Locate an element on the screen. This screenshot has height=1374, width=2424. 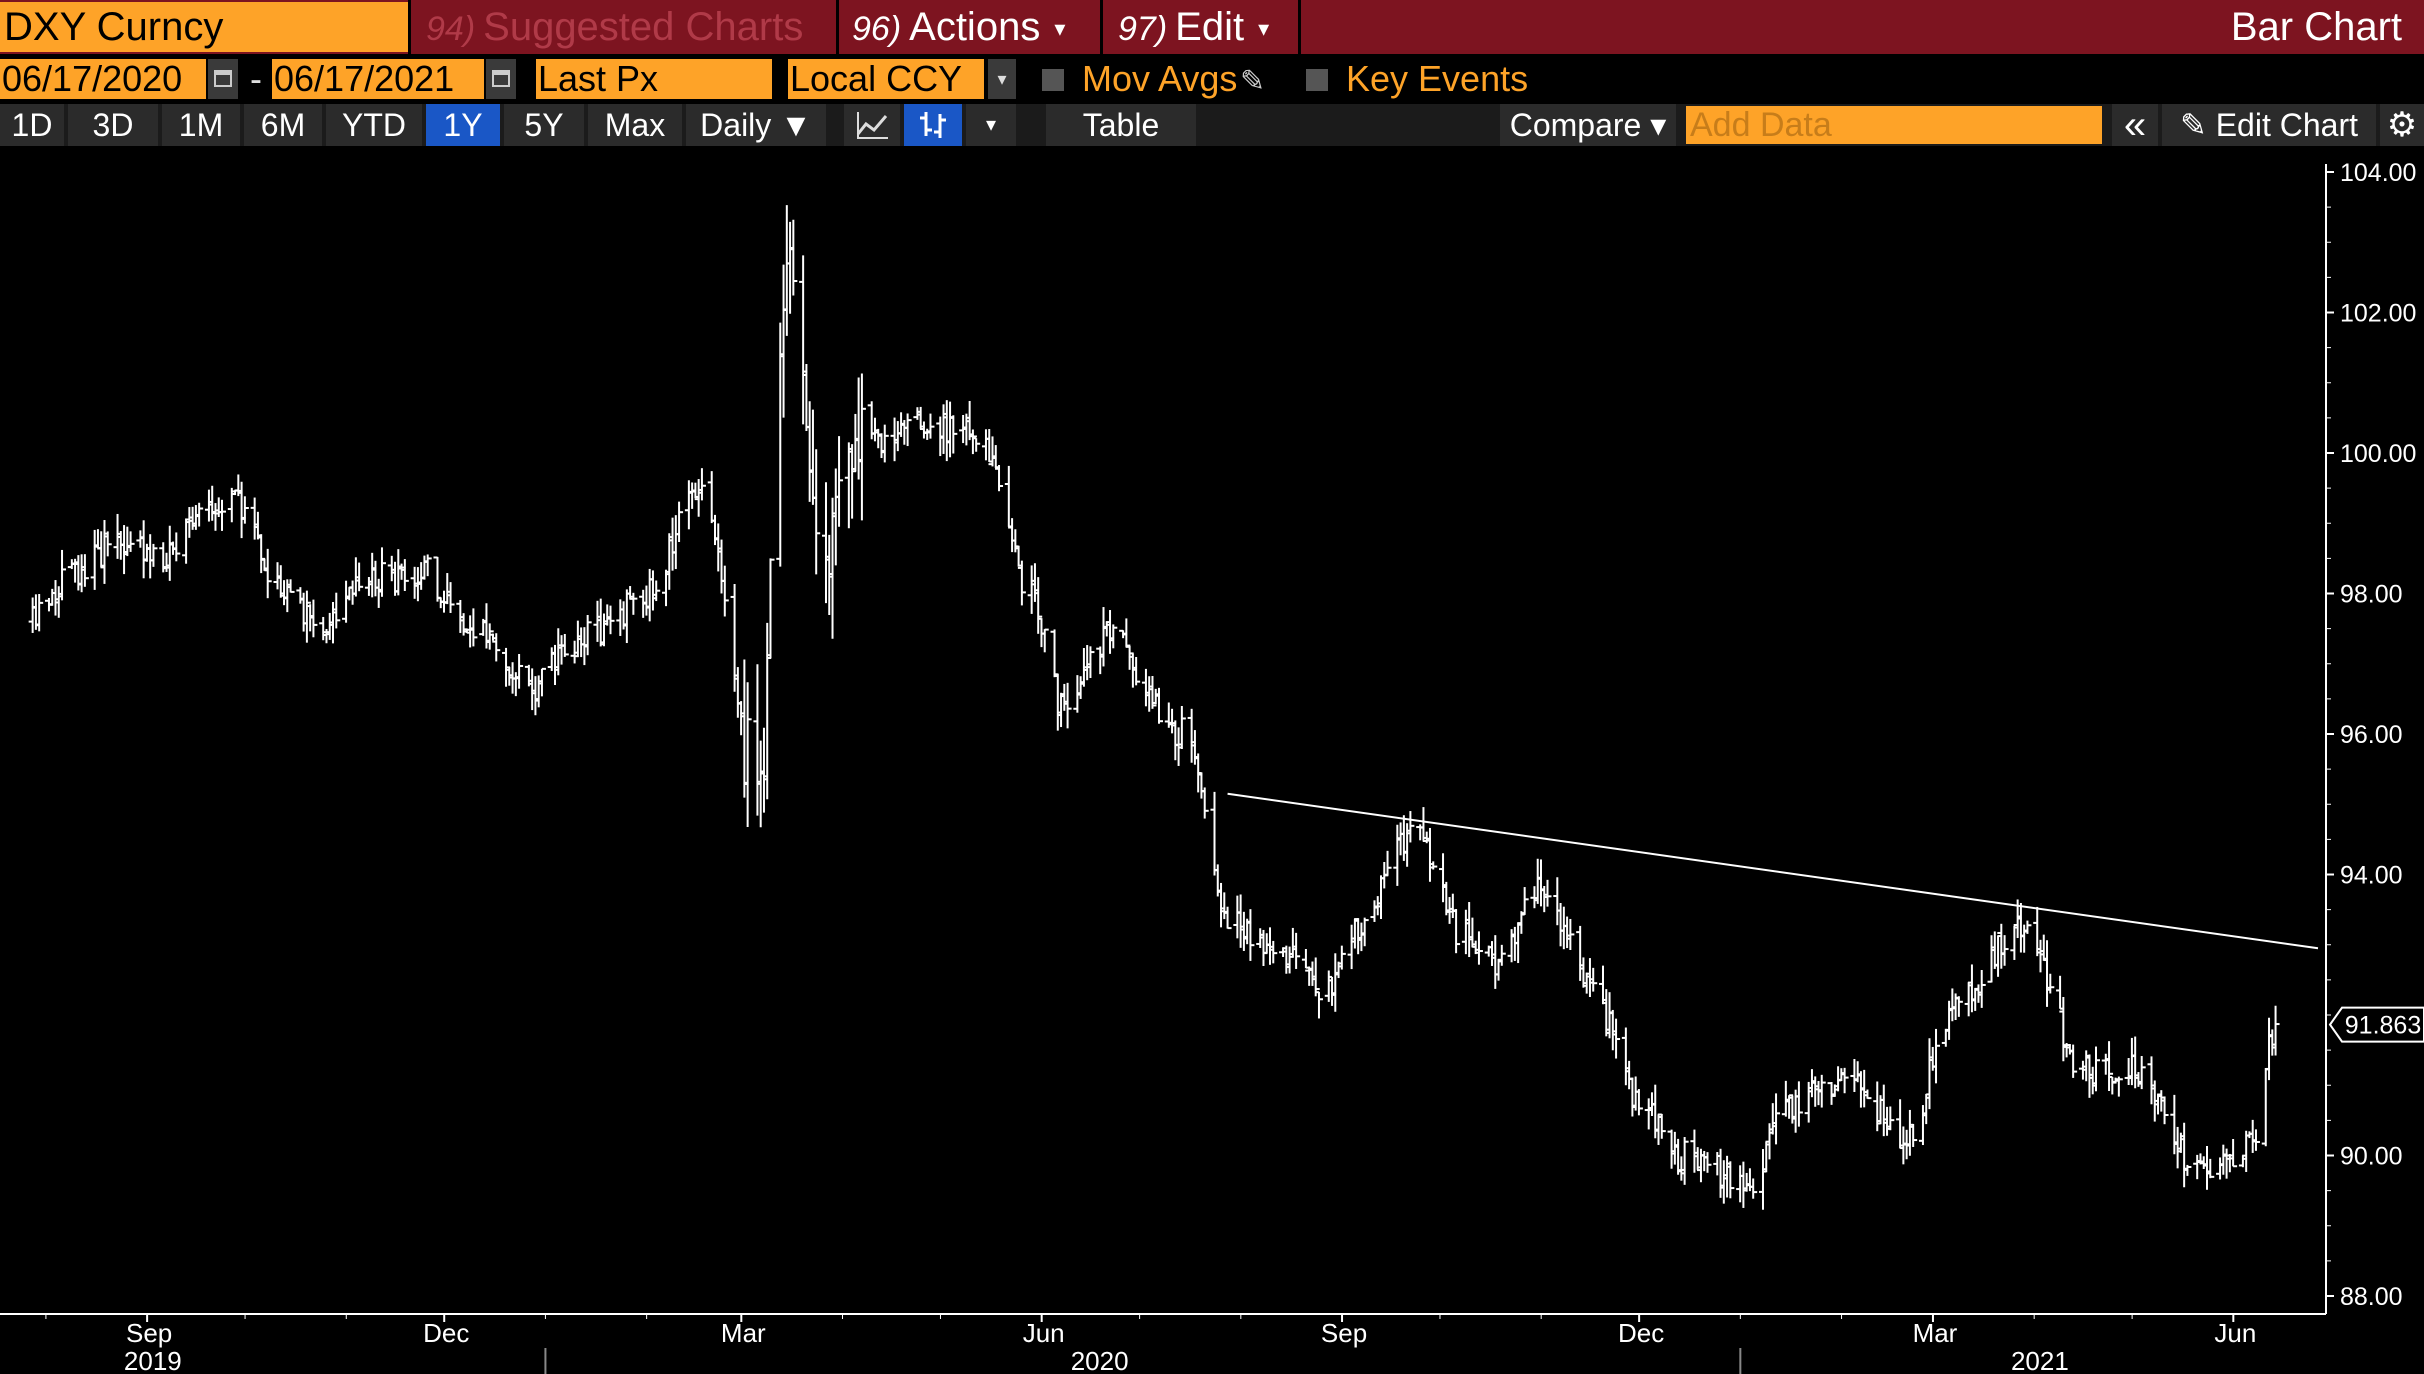
y-tick-label: 100.00 is located at coordinates (2378, 454).